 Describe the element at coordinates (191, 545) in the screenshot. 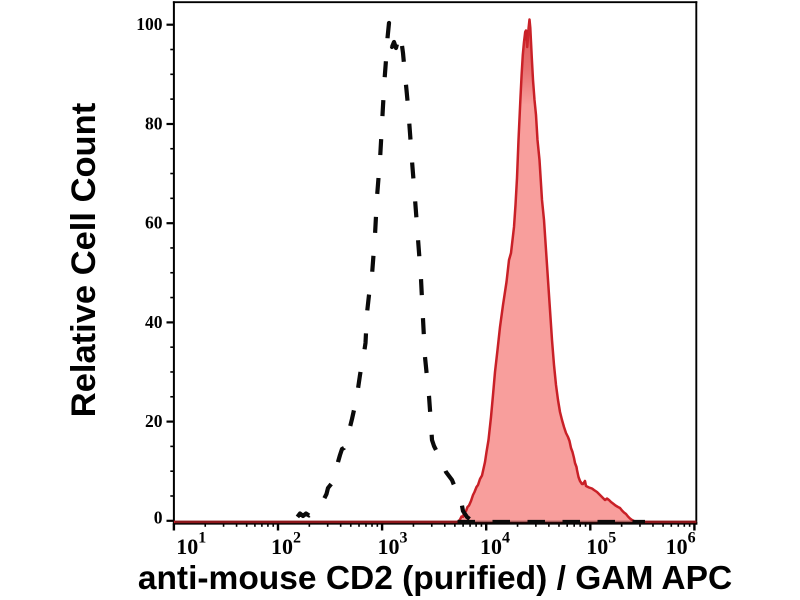

I see `svg-text: 10¹` at that location.